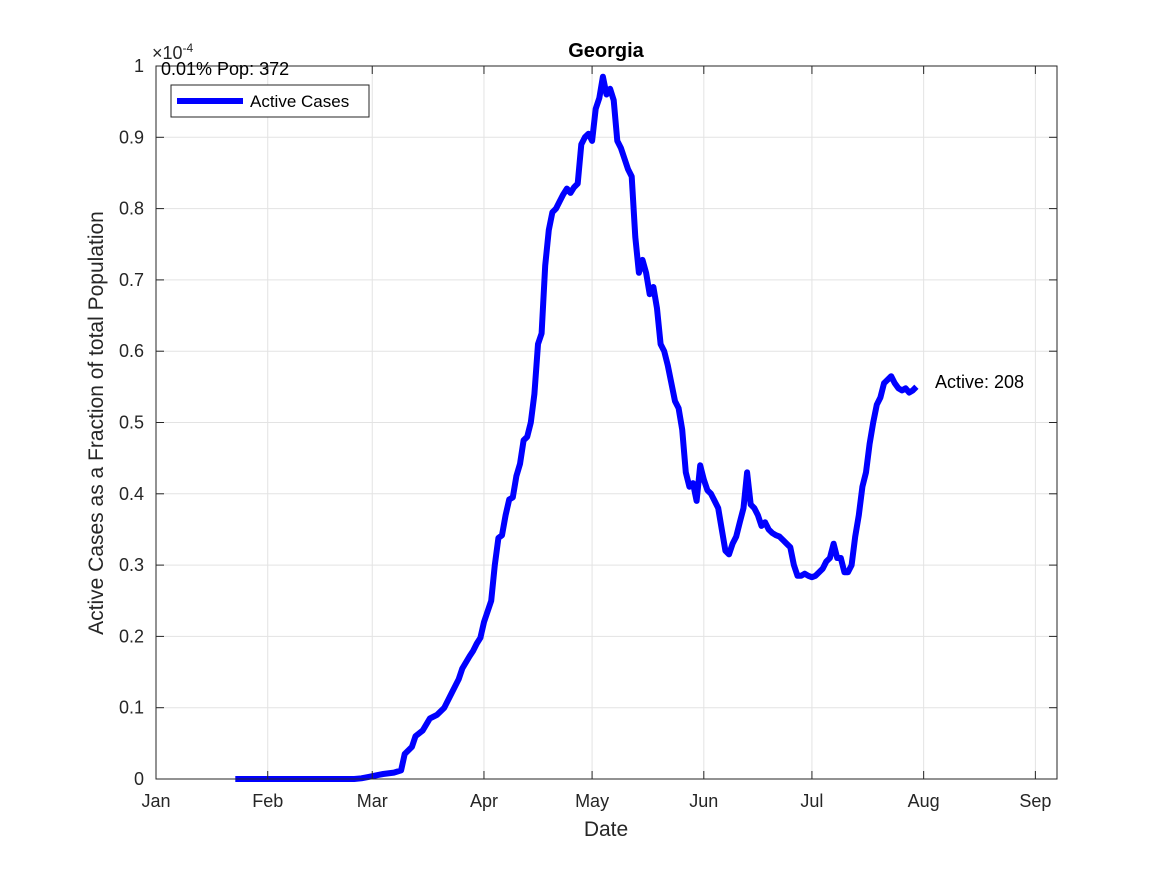 This screenshot has width=1167, height=875. I want to click on x-tick-label: May, so click(592, 801).